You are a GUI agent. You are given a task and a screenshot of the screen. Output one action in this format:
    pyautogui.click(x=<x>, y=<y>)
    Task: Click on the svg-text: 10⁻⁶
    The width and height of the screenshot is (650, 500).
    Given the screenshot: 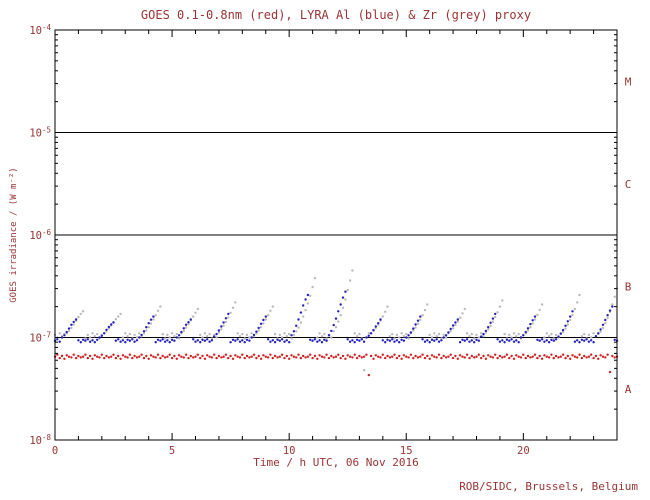 What is the action you would take?
    pyautogui.click(x=40, y=235)
    